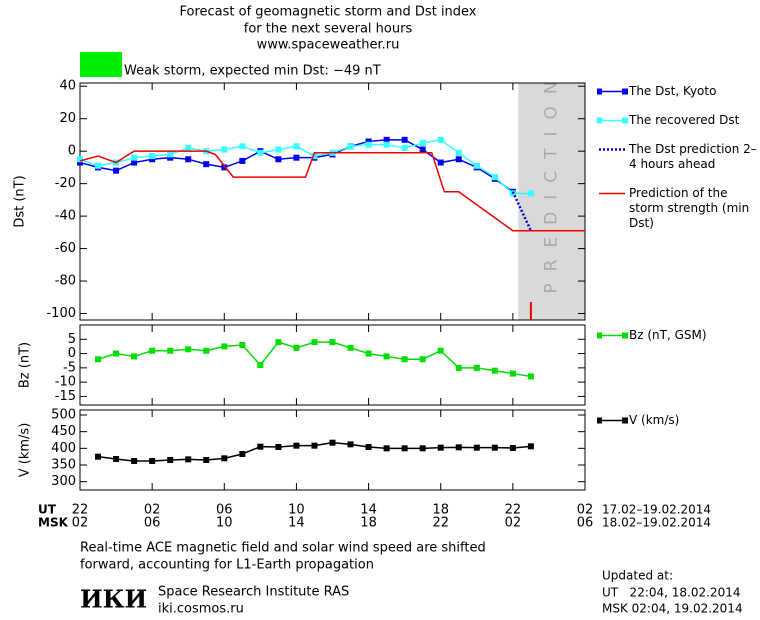 This screenshot has height=620, width=760. Describe the element at coordinates (101, 64) in the screenshot. I see `storm-swatch` at that location.